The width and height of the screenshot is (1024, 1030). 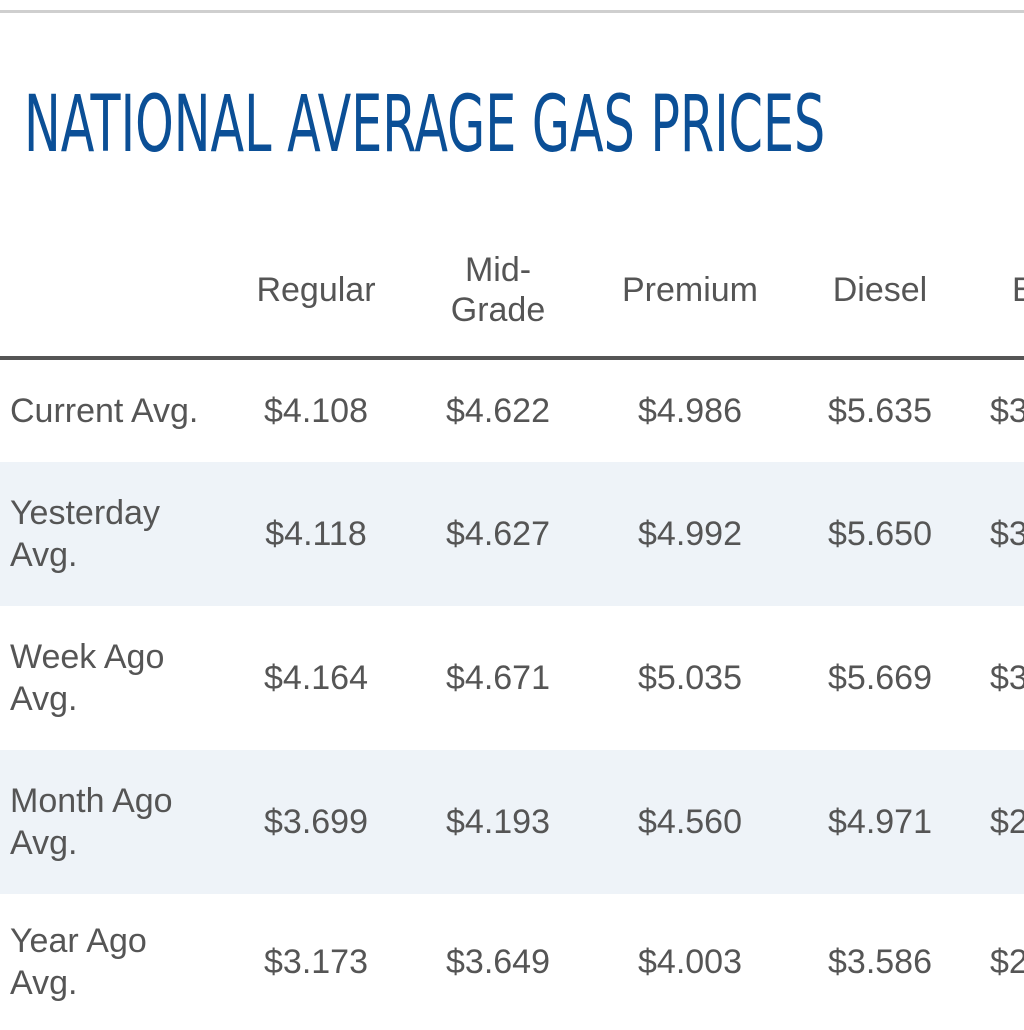 What do you see at coordinates (498, 821) in the screenshot?
I see `price-mid-grade: $4.193` at bounding box center [498, 821].